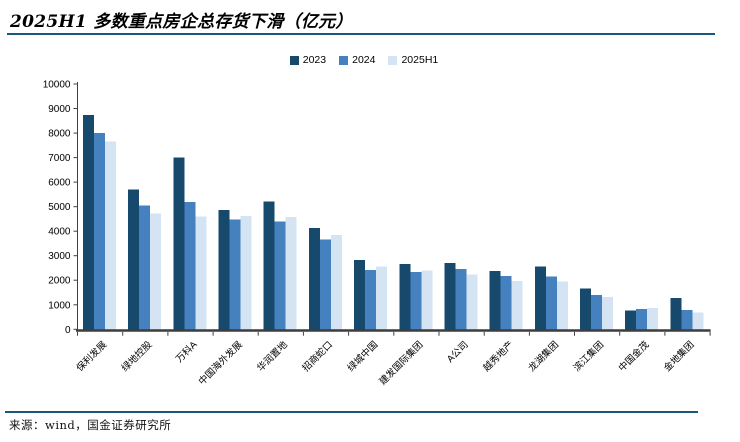 Image resolution: width=740 pixels, height=442 pixels. What do you see at coordinates (88, 222) in the screenshot?
I see `bar-2023-保利发展` at bounding box center [88, 222].